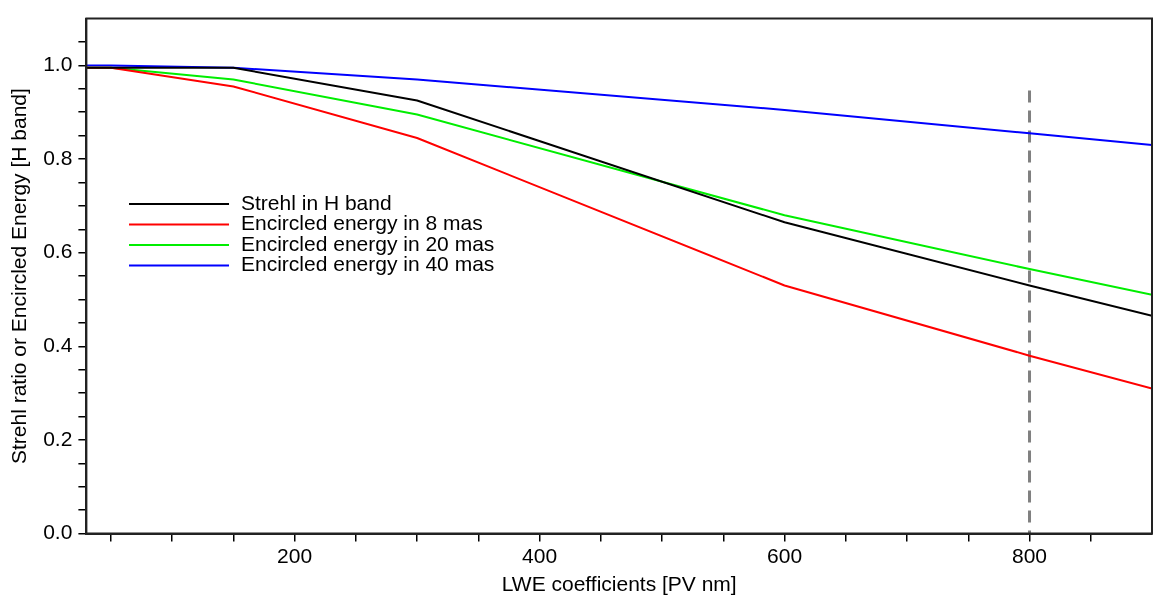  I want to click on y-tick-label: 0.2, so click(58, 438).